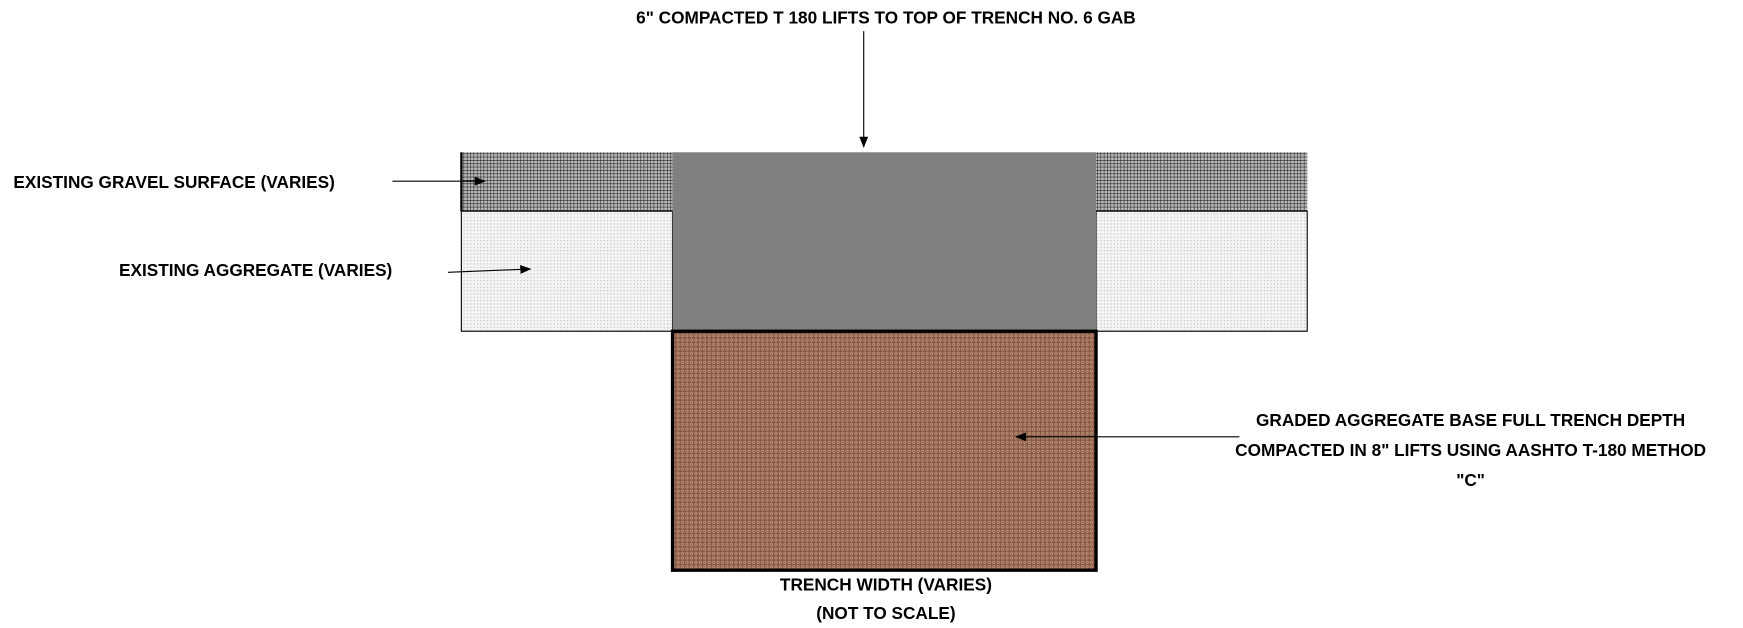  What do you see at coordinates (255, 270) in the screenshot?
I see `aggregate-label: EXISTING AGGREGATE (VARIES)` at bounding box center [255, 270].